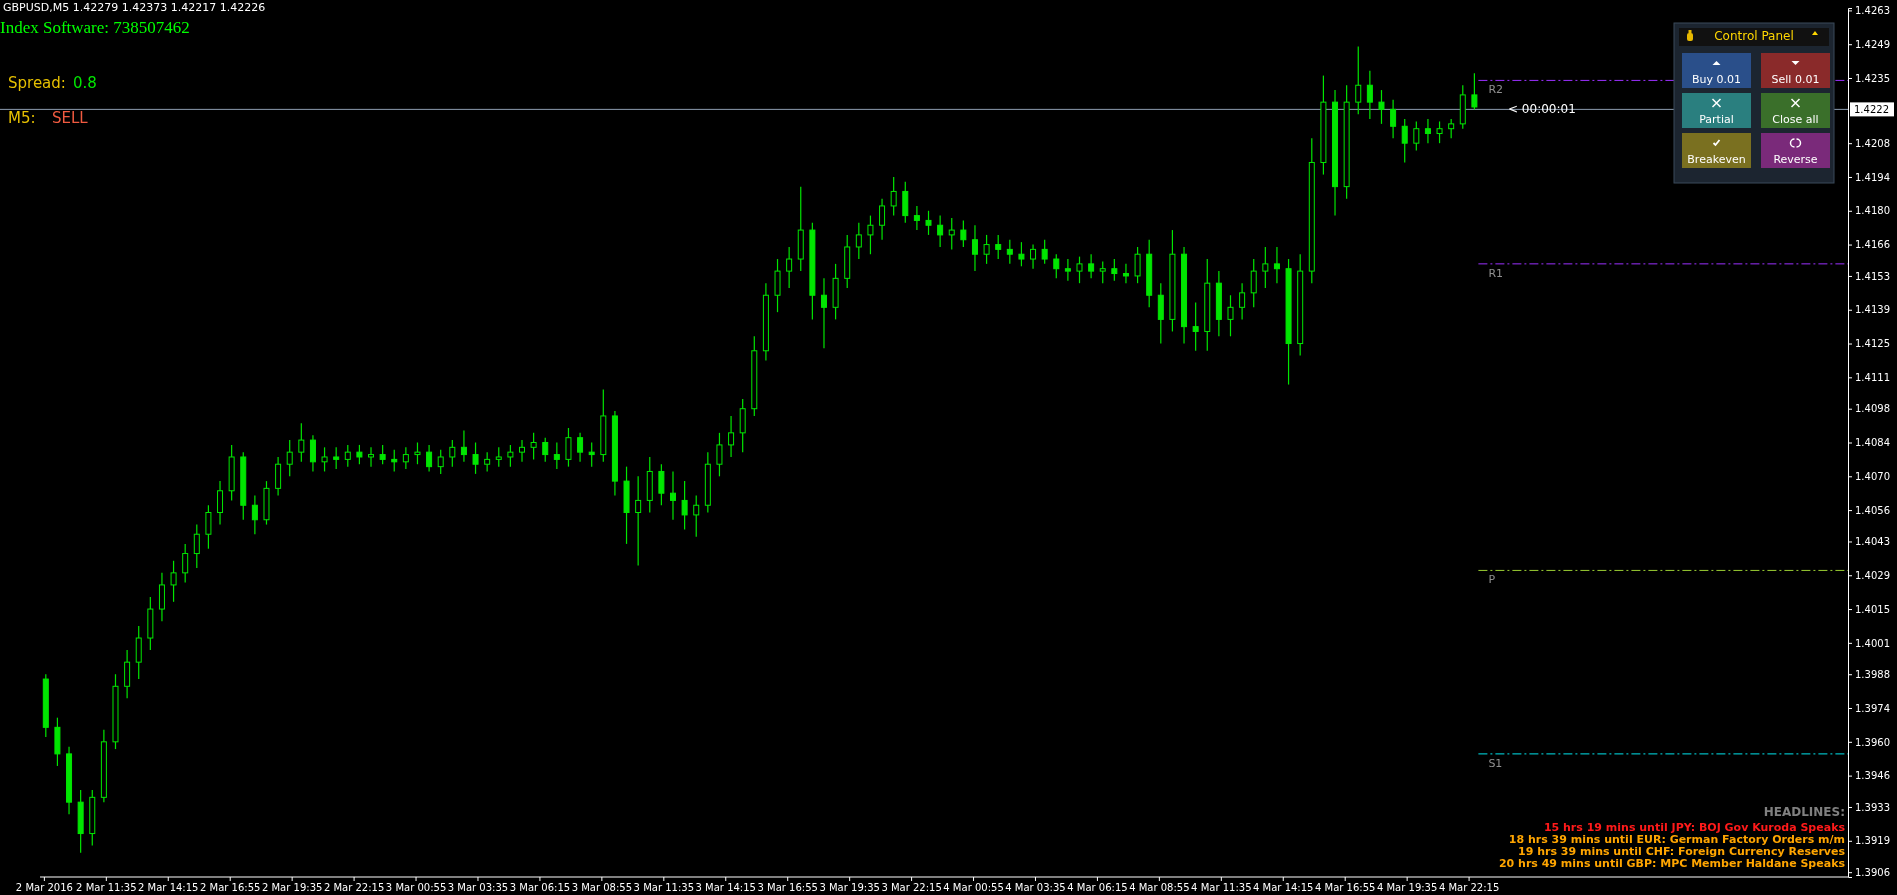  I want to click on annotation: Close all, so click(1795, 119).